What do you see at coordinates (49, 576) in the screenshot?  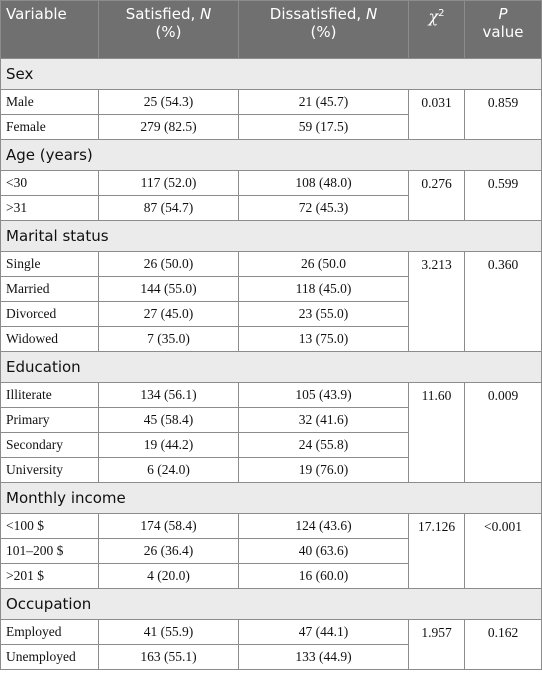 I see `row-label: >201 $` at bounding box center [49, 576].